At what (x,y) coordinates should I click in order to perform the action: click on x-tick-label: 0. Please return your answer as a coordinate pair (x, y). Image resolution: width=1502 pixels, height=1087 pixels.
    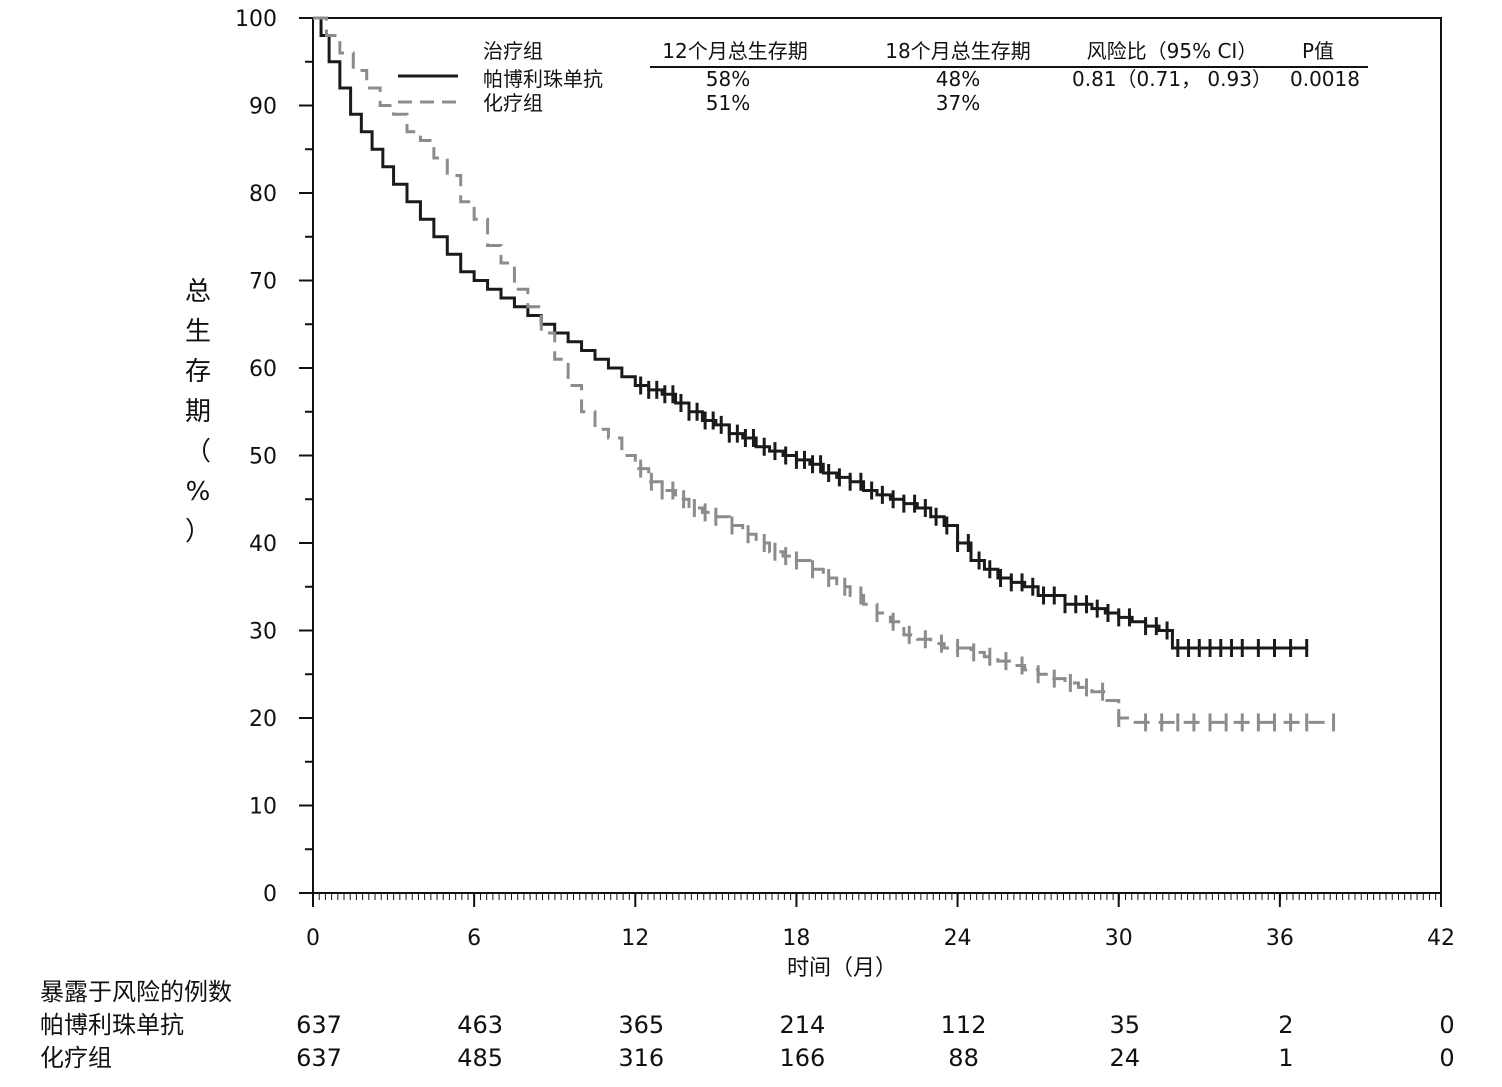
    Looking at the image, I should click on (313, 938).